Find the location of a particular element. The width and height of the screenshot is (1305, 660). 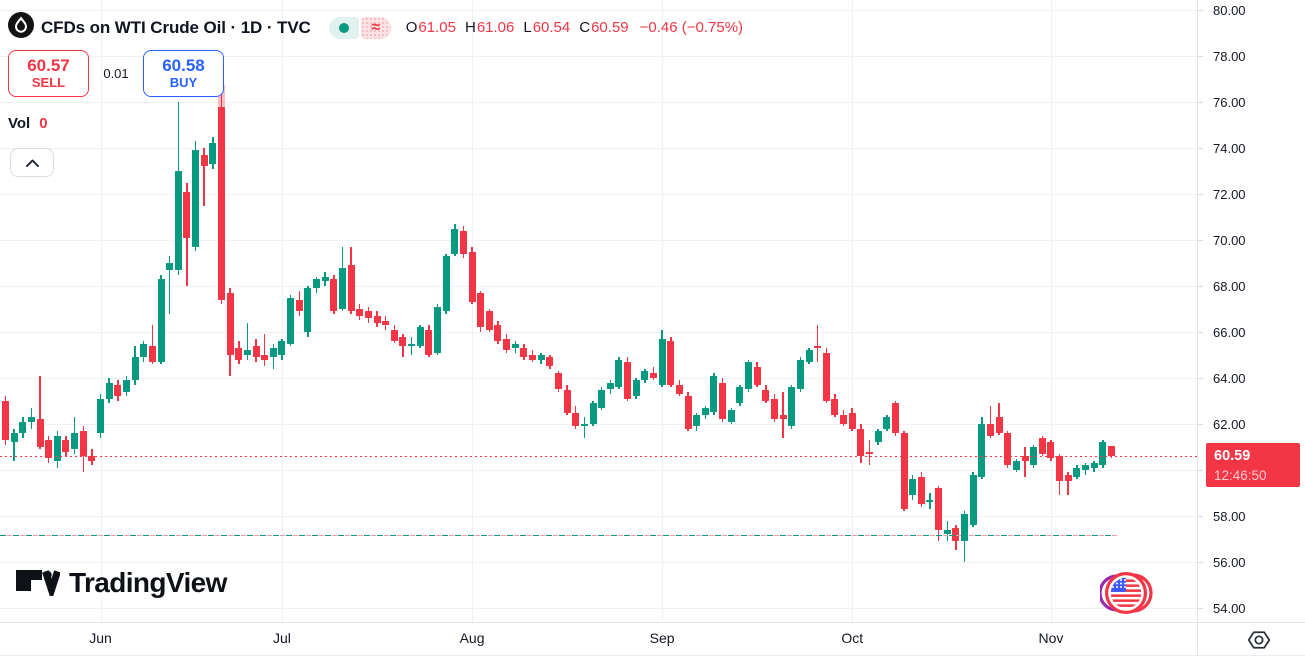

delayed-data-pill: ≈ is located at coordinates (375, 27).